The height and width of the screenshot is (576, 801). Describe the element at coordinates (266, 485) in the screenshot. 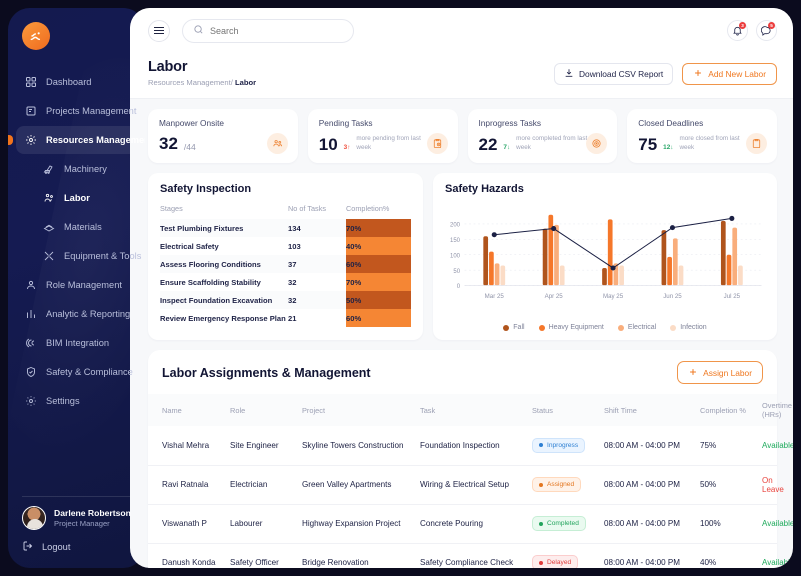

I see `cell-role: Electrician` at that location.